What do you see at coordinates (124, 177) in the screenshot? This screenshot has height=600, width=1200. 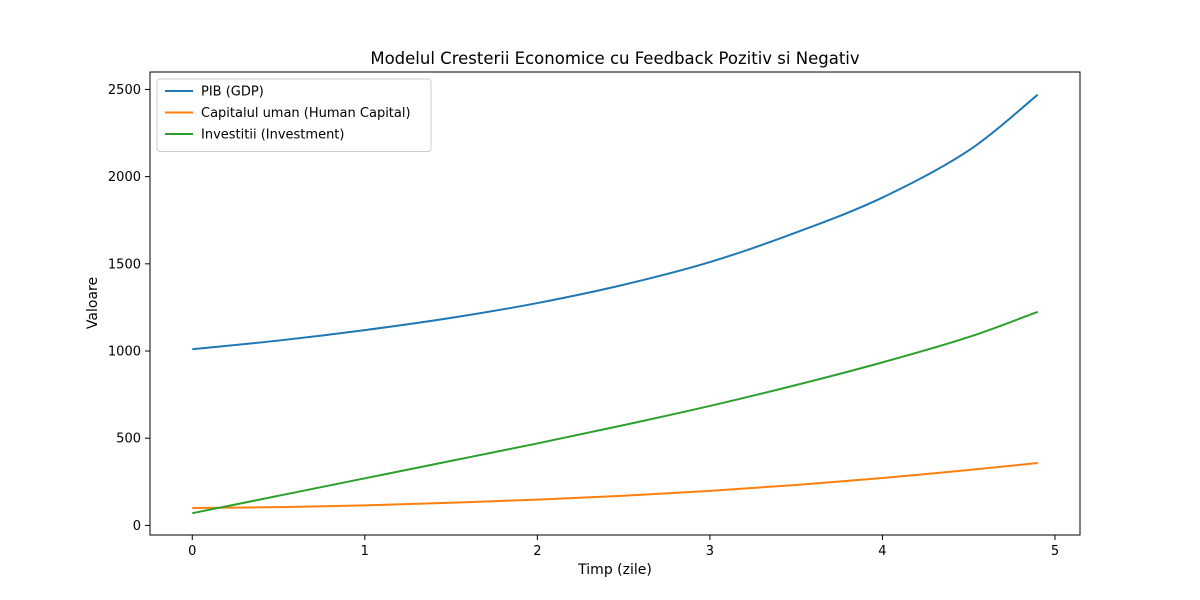 I see `y-tick-label: 2000` at bounding box center [124, 177].